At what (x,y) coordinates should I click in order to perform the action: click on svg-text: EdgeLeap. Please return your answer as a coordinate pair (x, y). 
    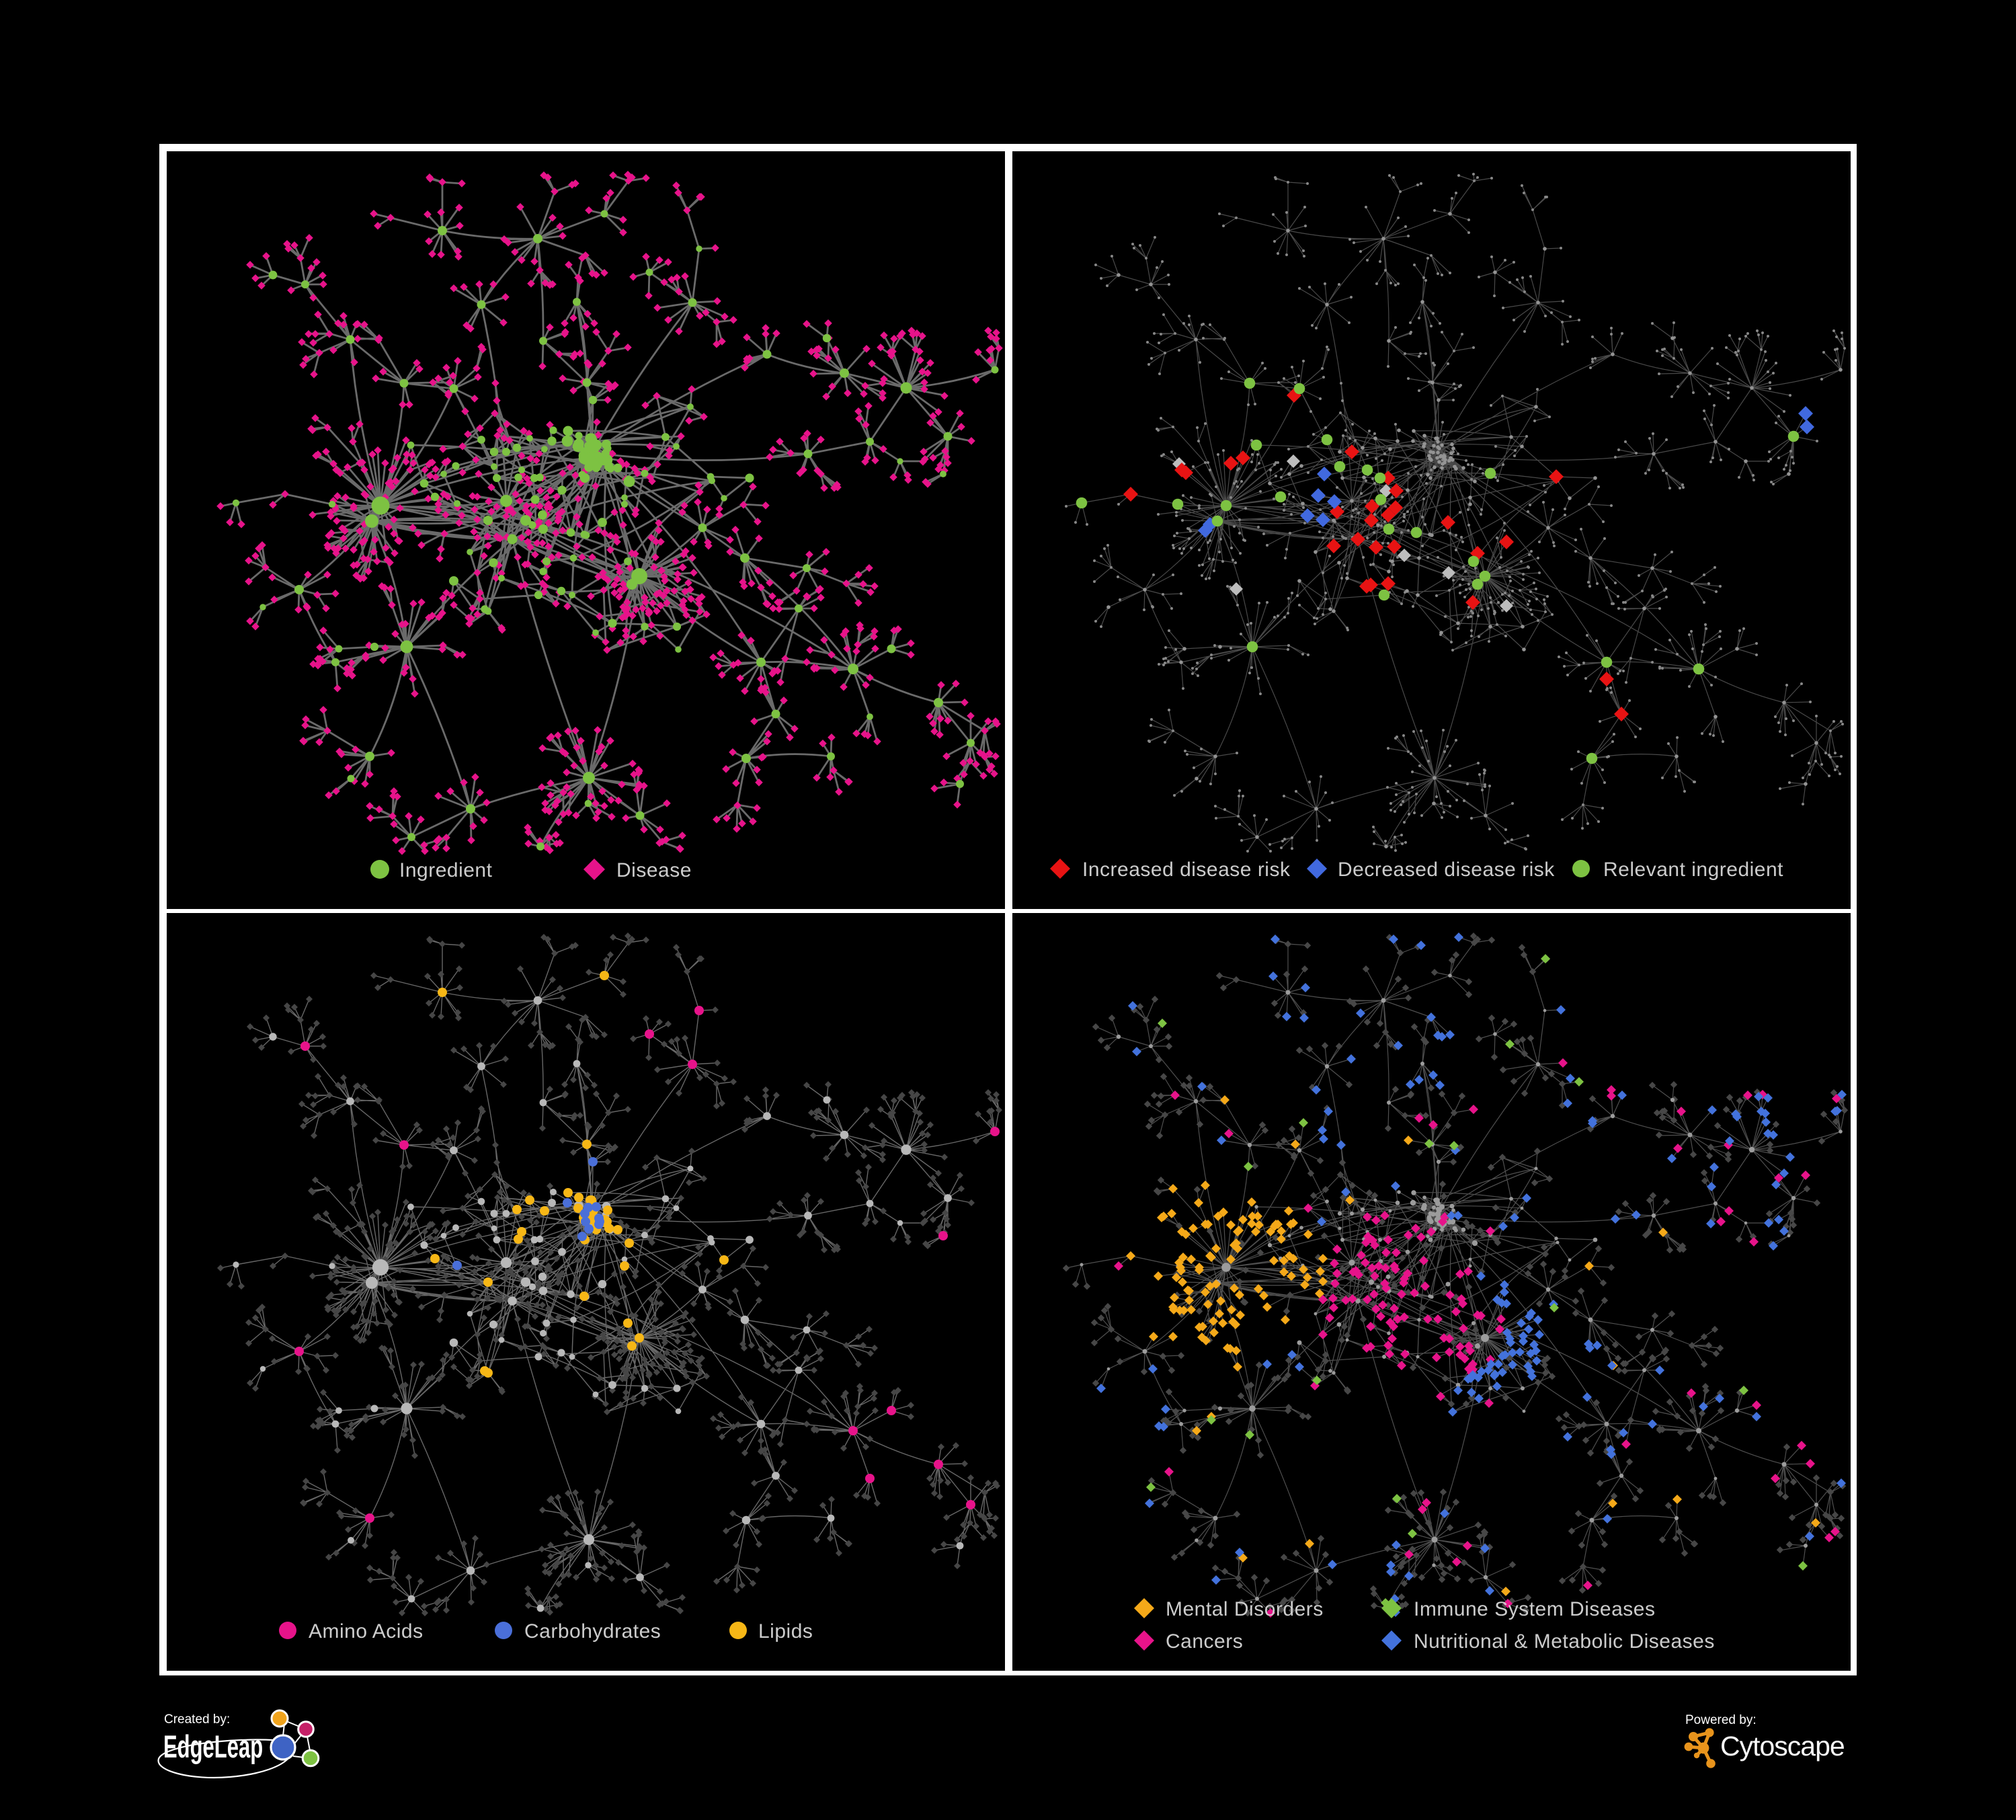
    Looking at the image, I should click on (213, 1747).